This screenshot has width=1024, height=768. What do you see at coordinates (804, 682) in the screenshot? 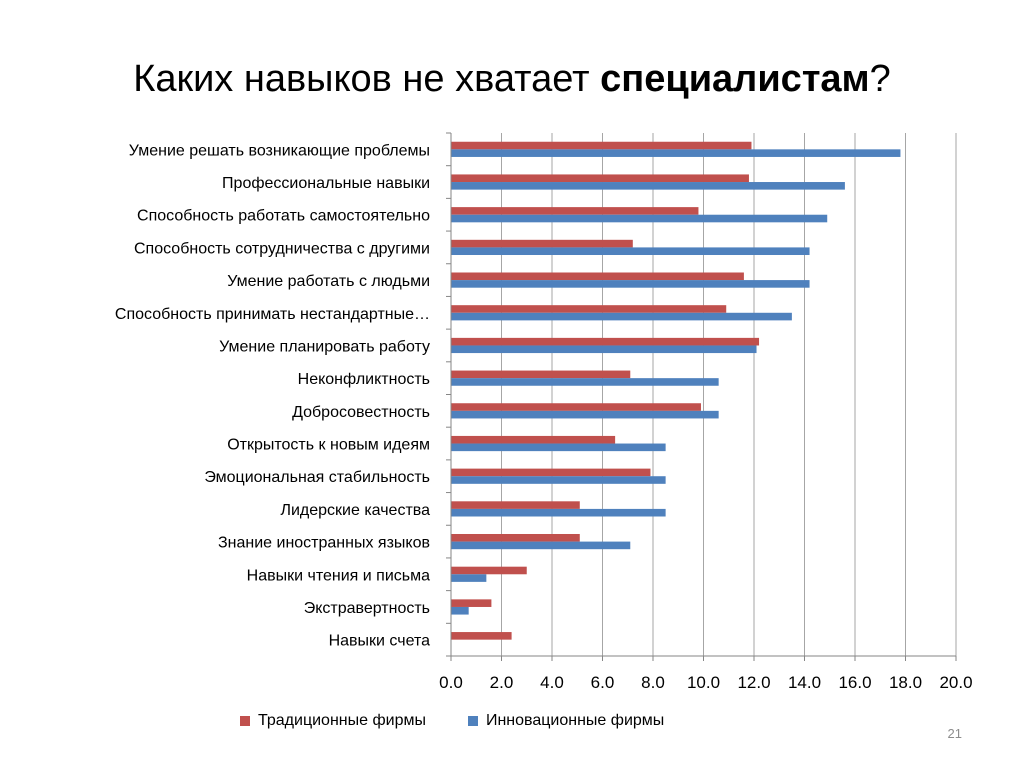
I see `x-tick-label: 14.0` at bounding box center [804, 682].